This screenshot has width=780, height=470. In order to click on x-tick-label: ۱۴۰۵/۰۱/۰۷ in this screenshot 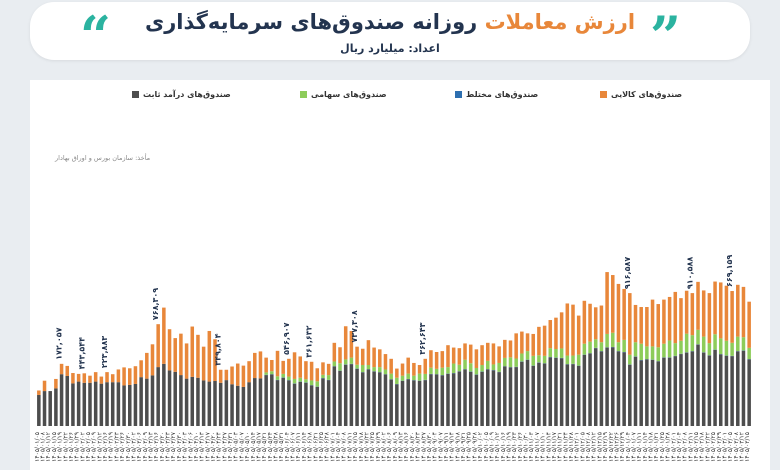, I will do `click(634, 446)`.